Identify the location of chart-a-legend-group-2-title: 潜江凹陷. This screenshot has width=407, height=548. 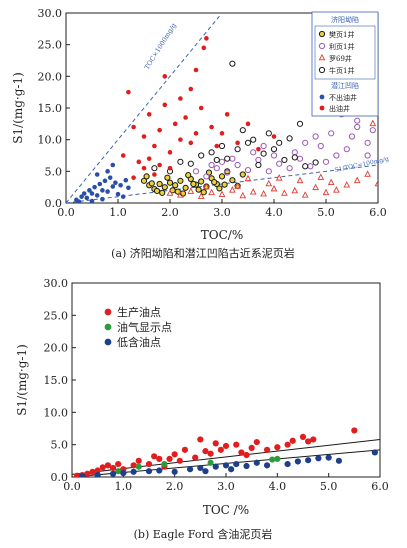
(345, 85).